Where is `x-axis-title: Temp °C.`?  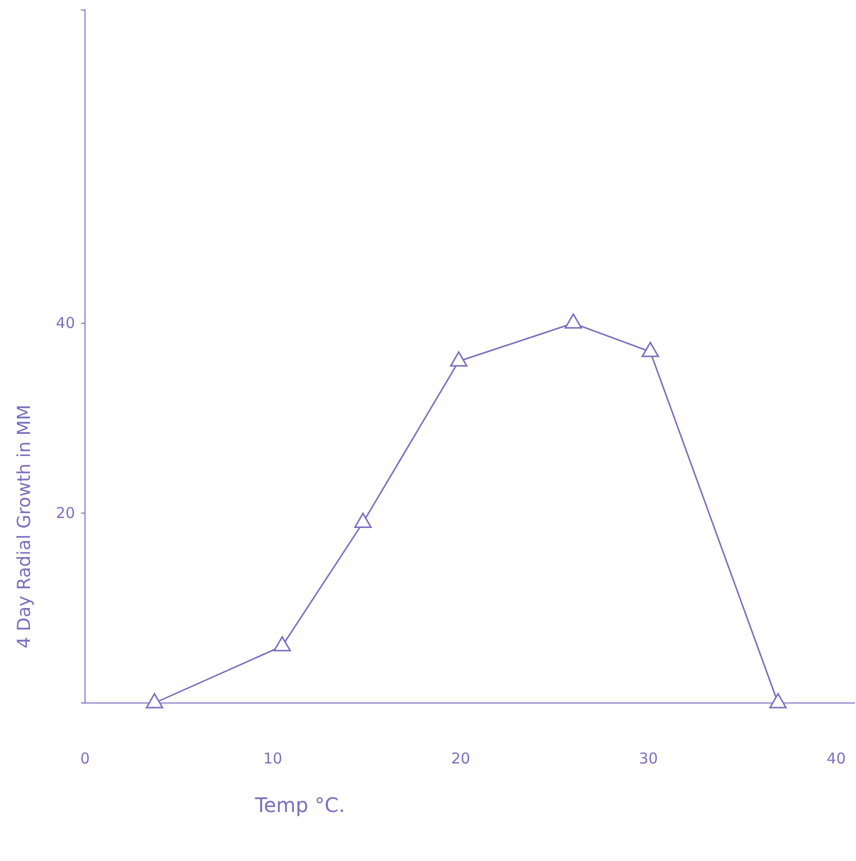
x-axis-title: Temp °C. is located at coordinates (299, 805).